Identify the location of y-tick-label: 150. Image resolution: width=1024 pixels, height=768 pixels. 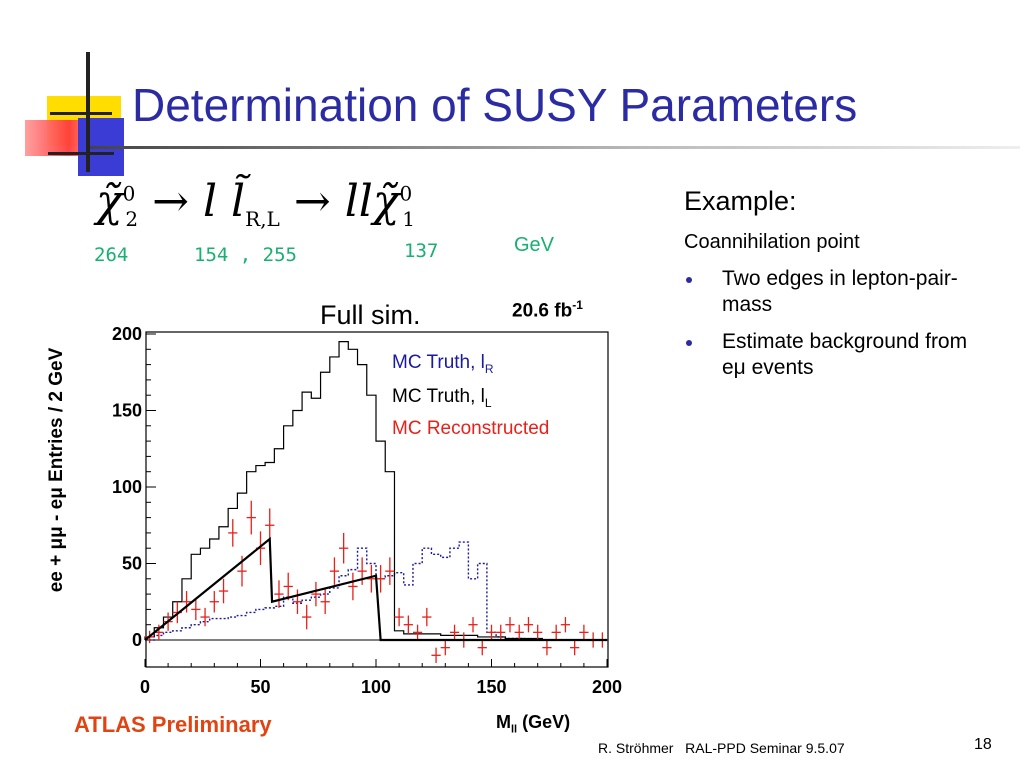
(127, 411).